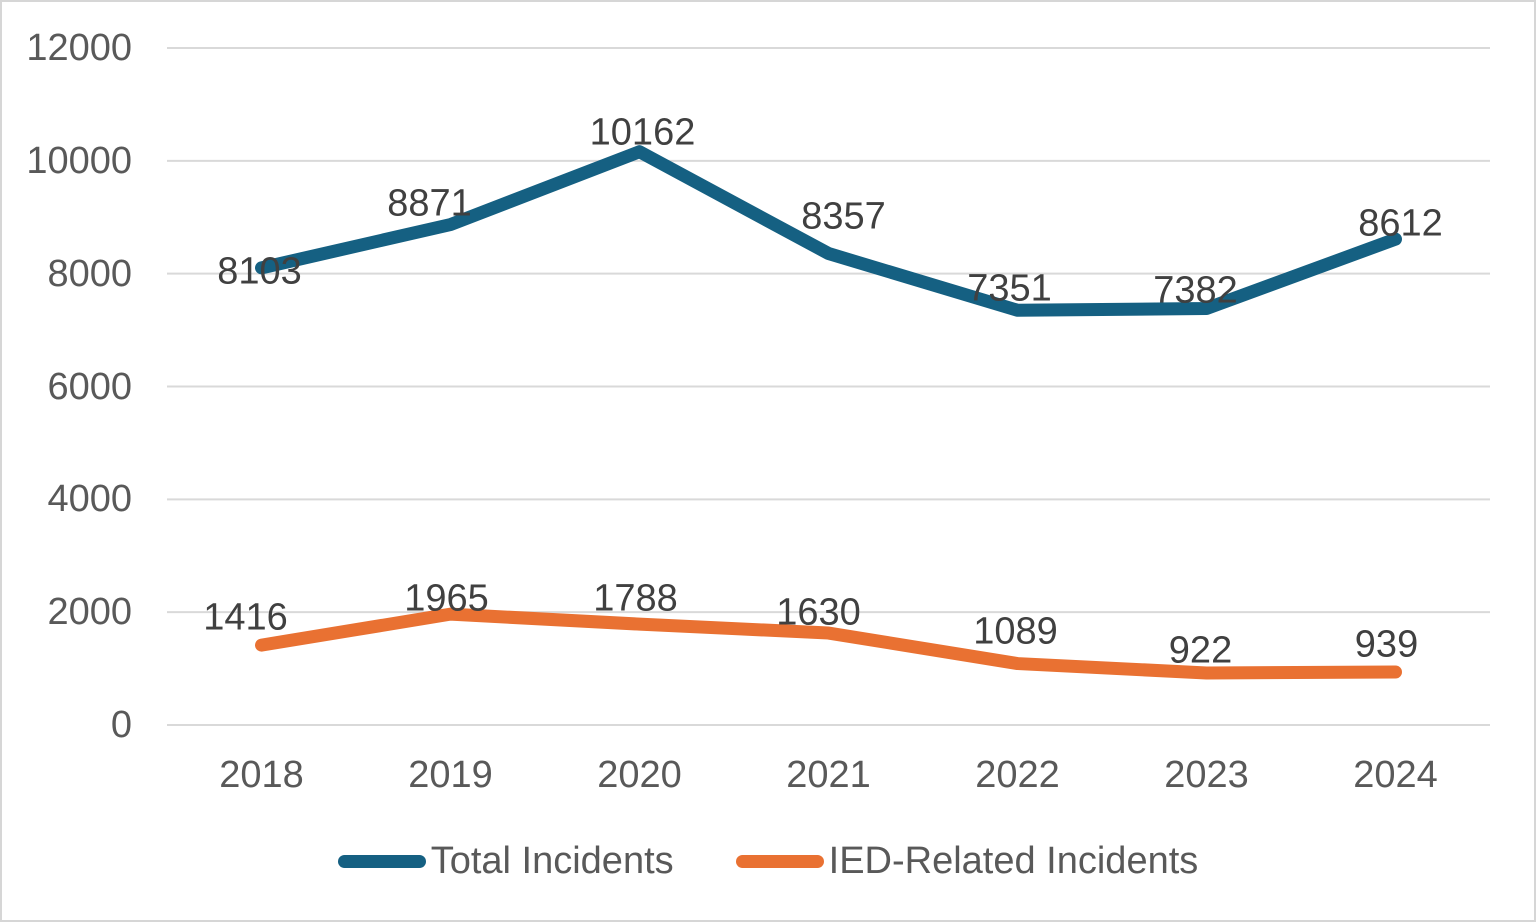  Describe the element at coordinates (245, 617) in the screenshot. I see `data-label: 1416` at that location.